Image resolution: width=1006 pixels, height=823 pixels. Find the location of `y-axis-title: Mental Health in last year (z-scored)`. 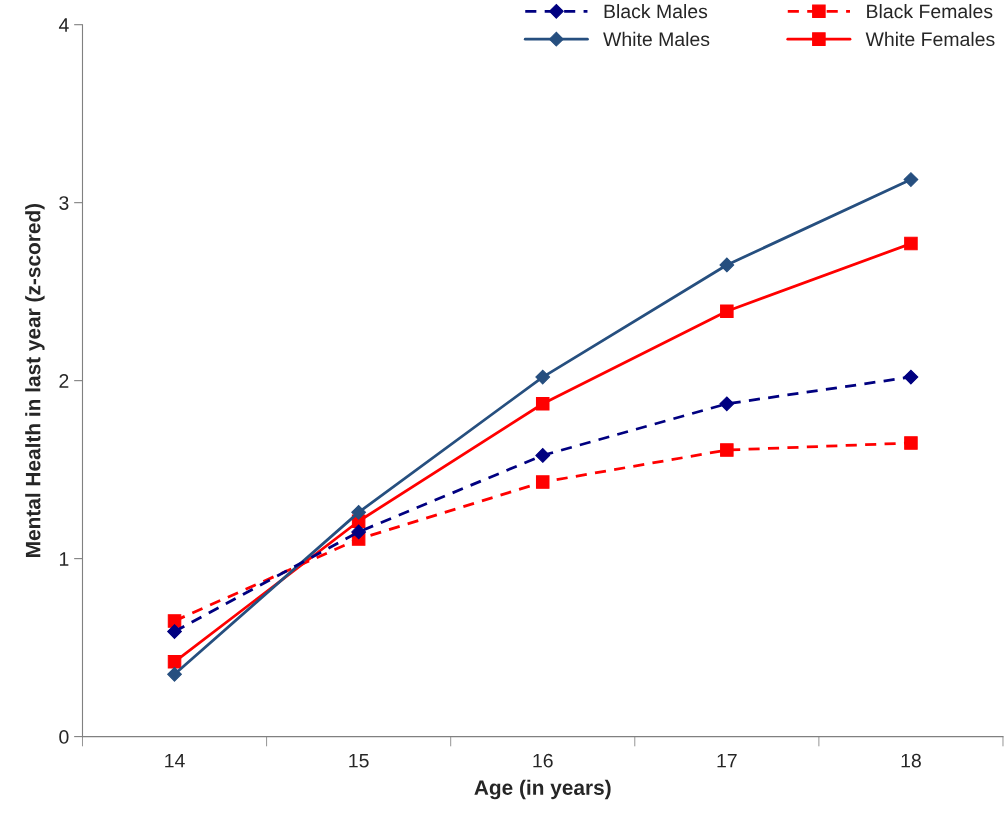

y-axis-title: Mental Health in last year (z-scored) is located at coordinates (35, 380).